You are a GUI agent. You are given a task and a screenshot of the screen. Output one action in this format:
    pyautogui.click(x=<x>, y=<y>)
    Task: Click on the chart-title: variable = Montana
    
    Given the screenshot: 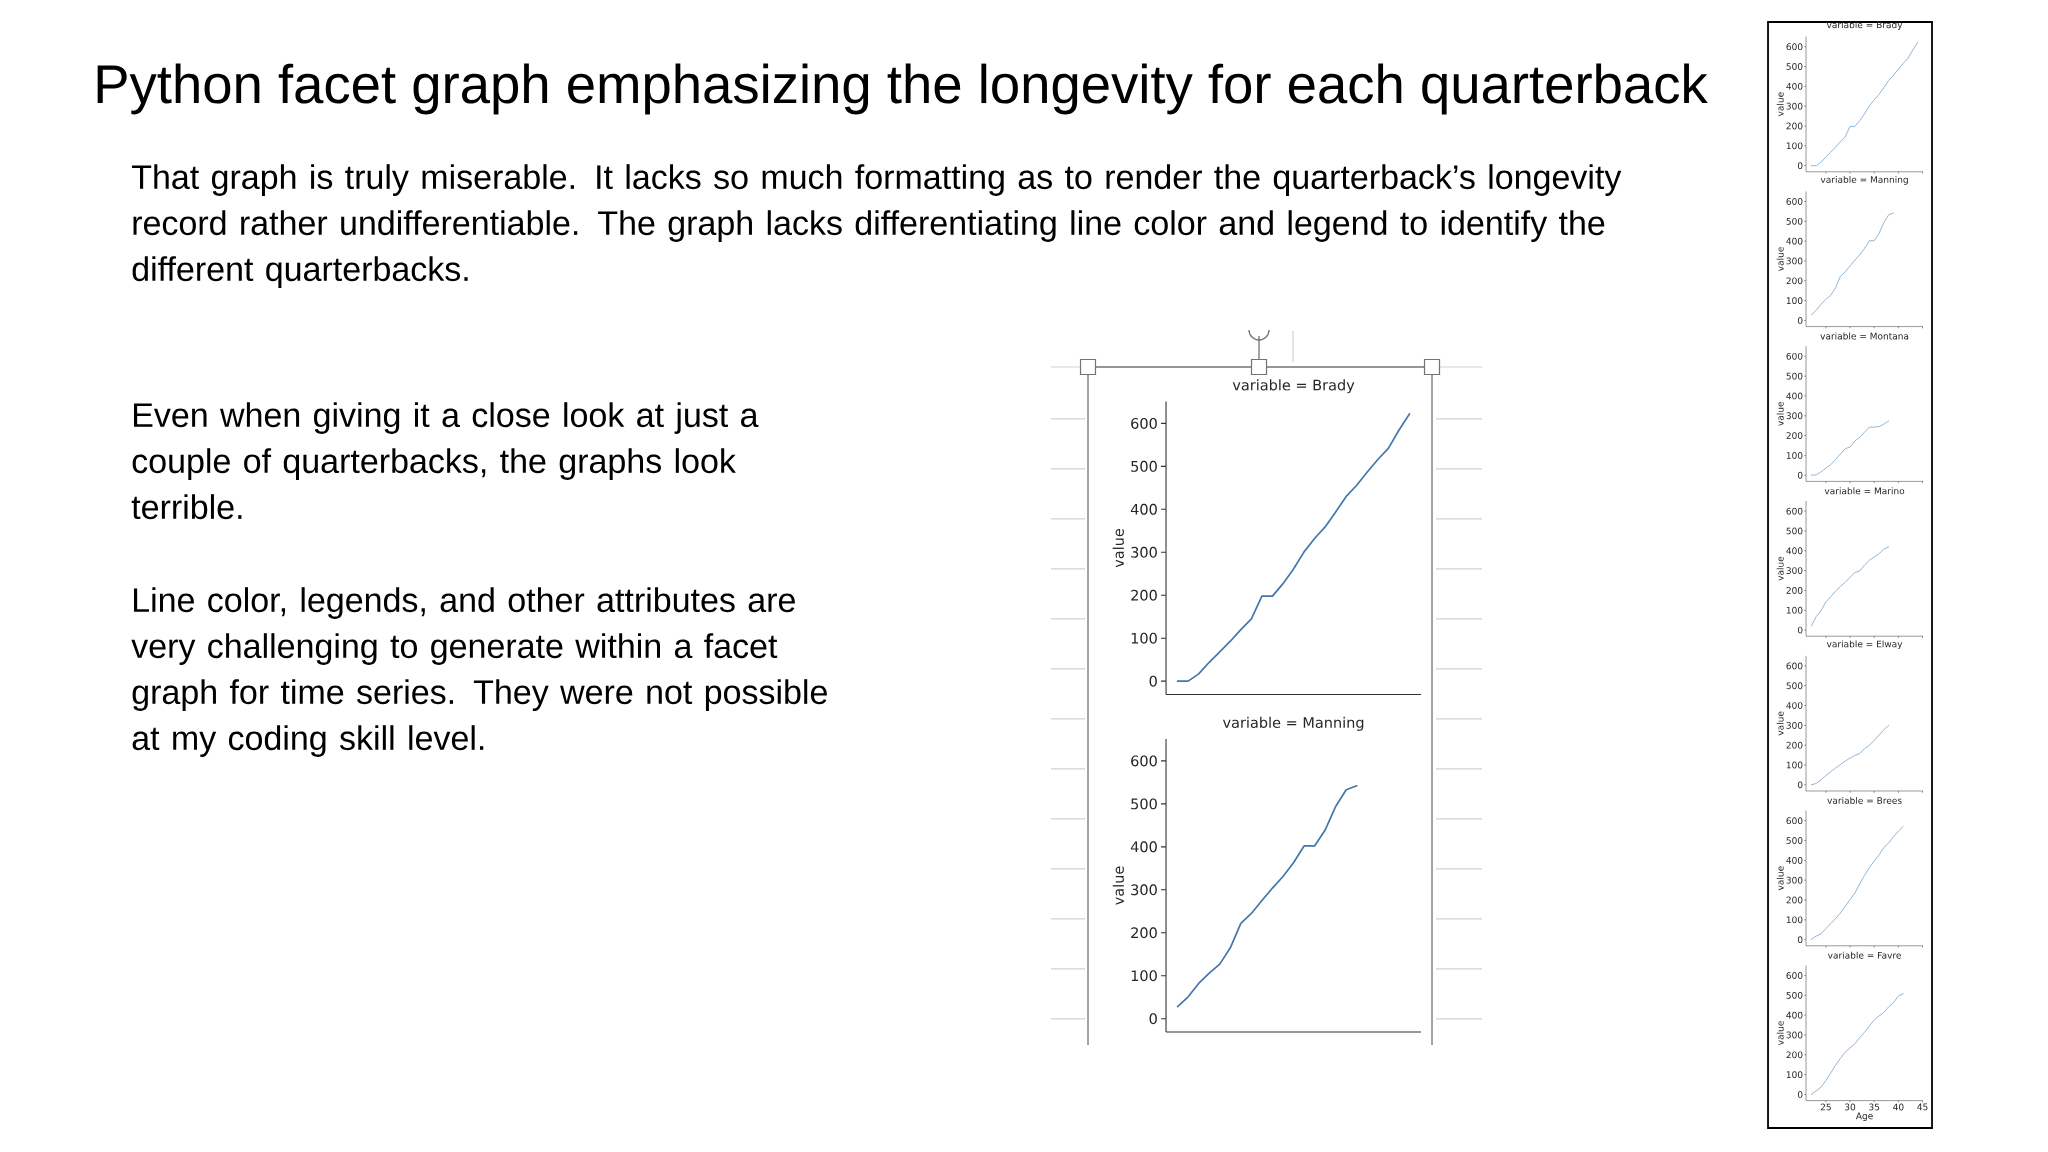 What is the action you would take?
    pyautogui.click(x=1864, y=336)
    